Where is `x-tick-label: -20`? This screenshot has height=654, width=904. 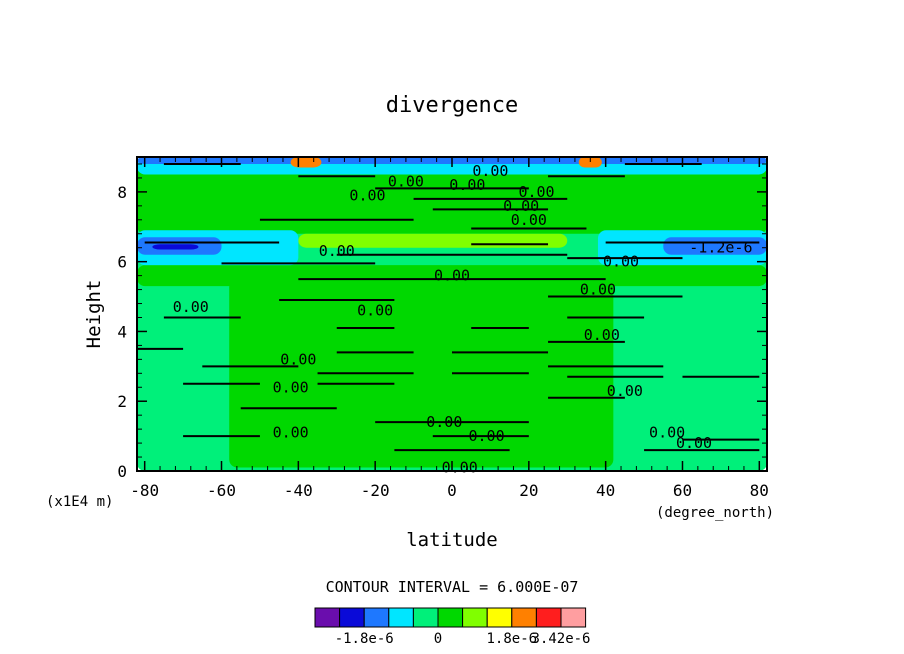 x-tick-label: -20 is located at coordinates (375, 490).